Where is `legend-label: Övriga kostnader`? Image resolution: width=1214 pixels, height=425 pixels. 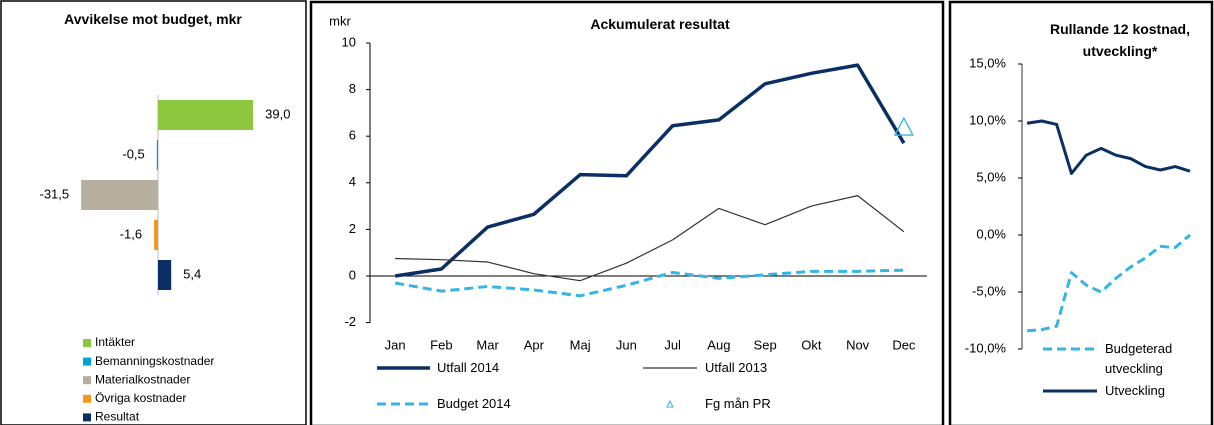
legend-label: Övriga kostnader is located at coordinates (140, 398).